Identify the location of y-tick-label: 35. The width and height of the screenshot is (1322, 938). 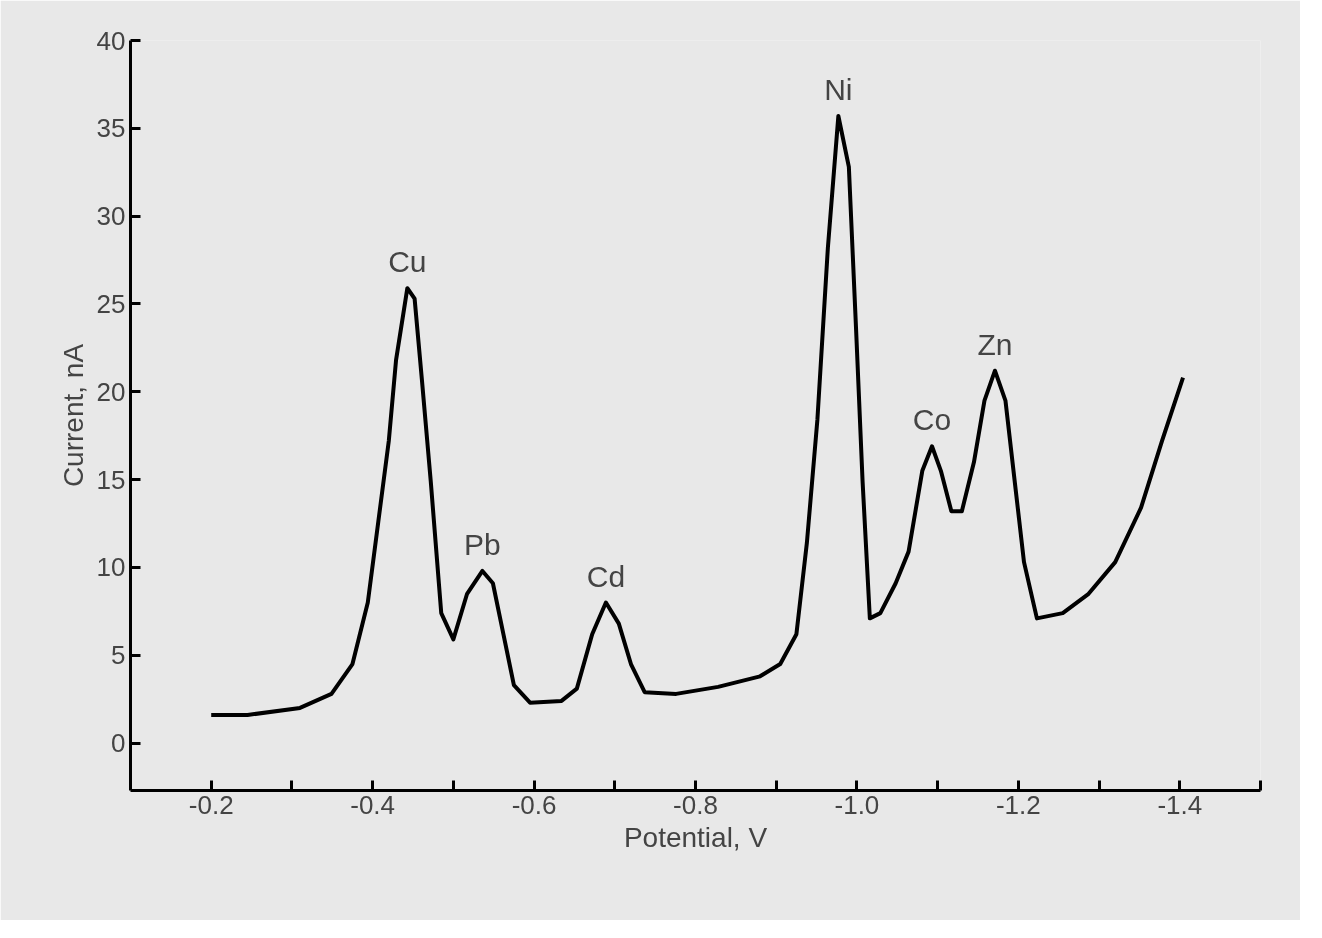
(111, 128).